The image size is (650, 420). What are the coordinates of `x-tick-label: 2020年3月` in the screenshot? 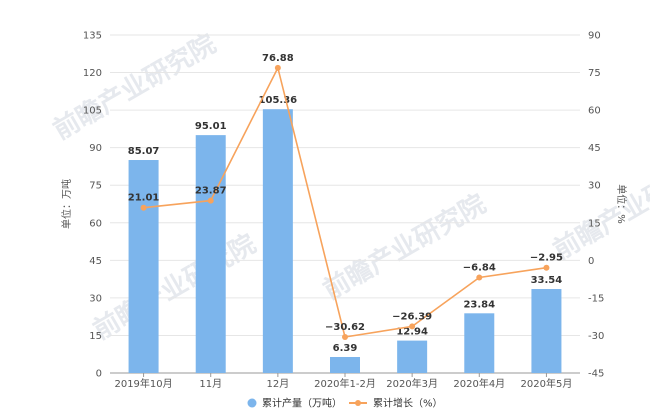 It's located at (412, 383).